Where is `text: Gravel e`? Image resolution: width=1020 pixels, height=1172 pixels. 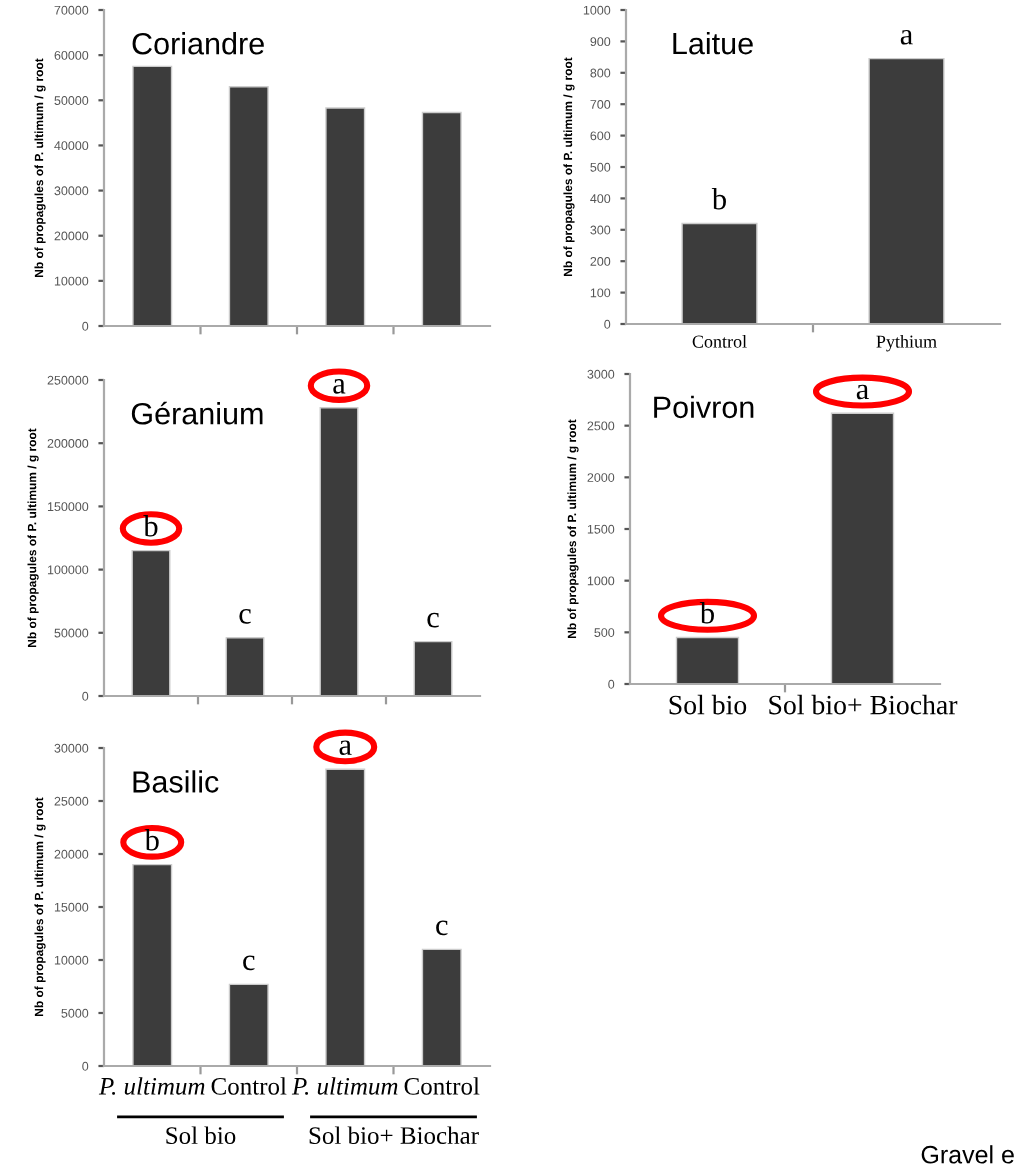 text: Gravel e is located at coordinates (967, 1154).